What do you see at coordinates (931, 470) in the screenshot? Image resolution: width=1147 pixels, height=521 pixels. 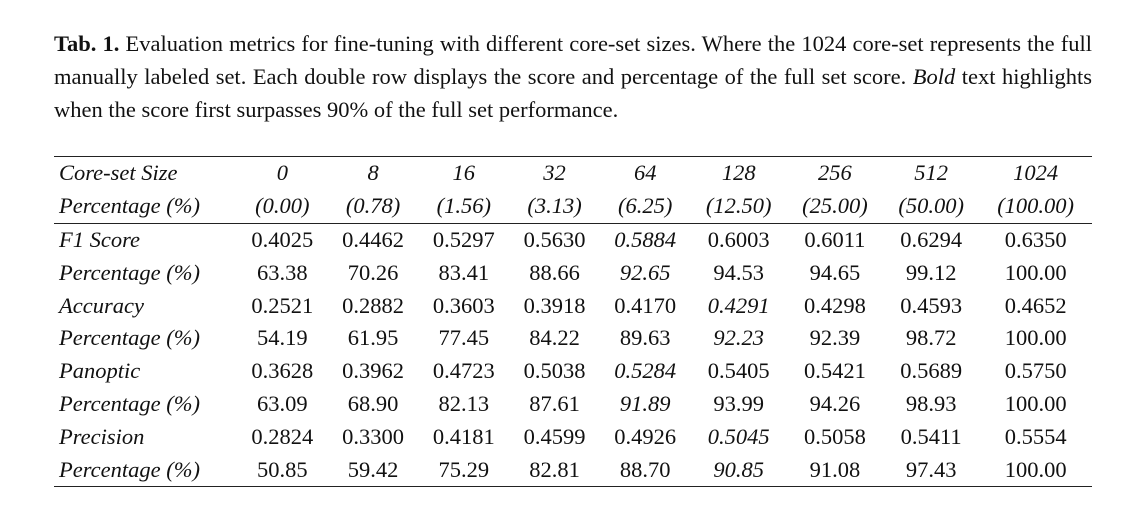 I see `cell: 97.43` at bounding box center [931, 470].